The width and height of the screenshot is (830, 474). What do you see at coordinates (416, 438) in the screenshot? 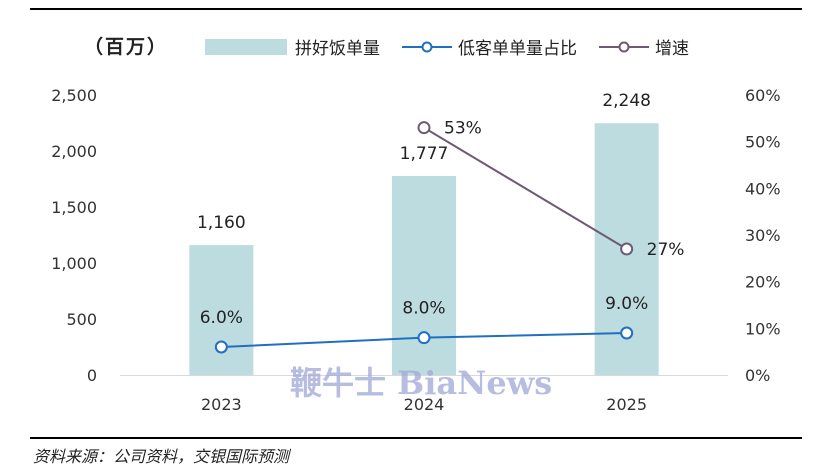
I see `bottom-rule` at bounding box center [416, 438].